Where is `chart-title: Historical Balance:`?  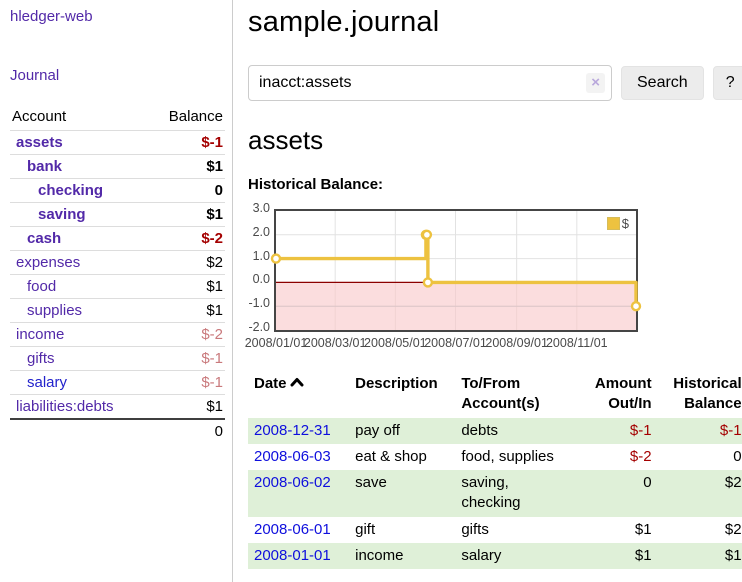
chart-title: Historical Balance: is located at coordinates (316, 184).